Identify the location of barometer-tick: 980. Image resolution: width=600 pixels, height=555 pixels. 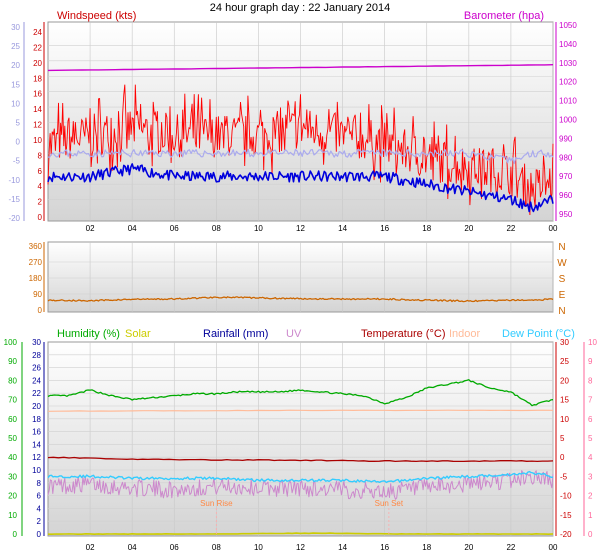
(566, 157).